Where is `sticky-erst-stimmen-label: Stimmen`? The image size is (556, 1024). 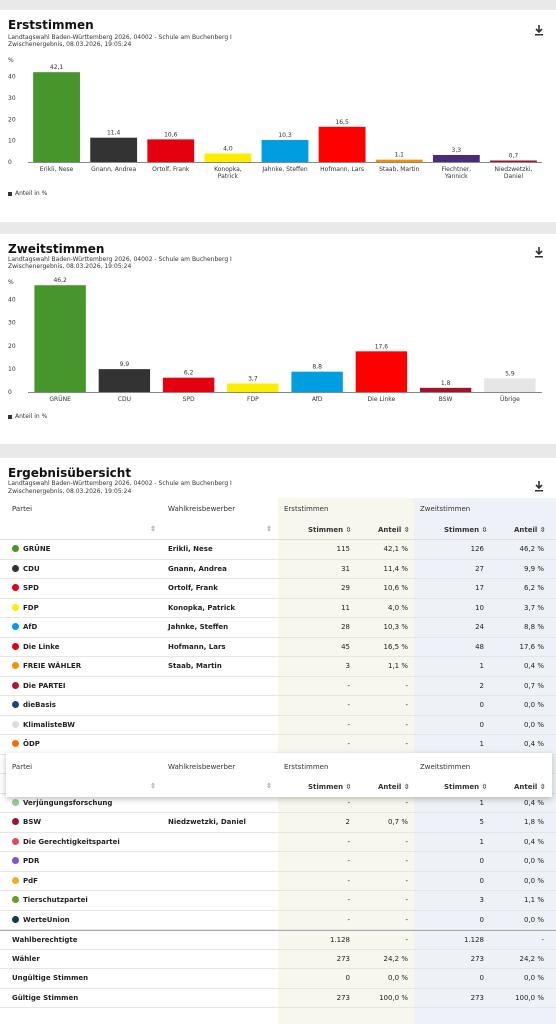 sticky-erst-stimmen-label: Stimmen is located at coordinates (326, 787).